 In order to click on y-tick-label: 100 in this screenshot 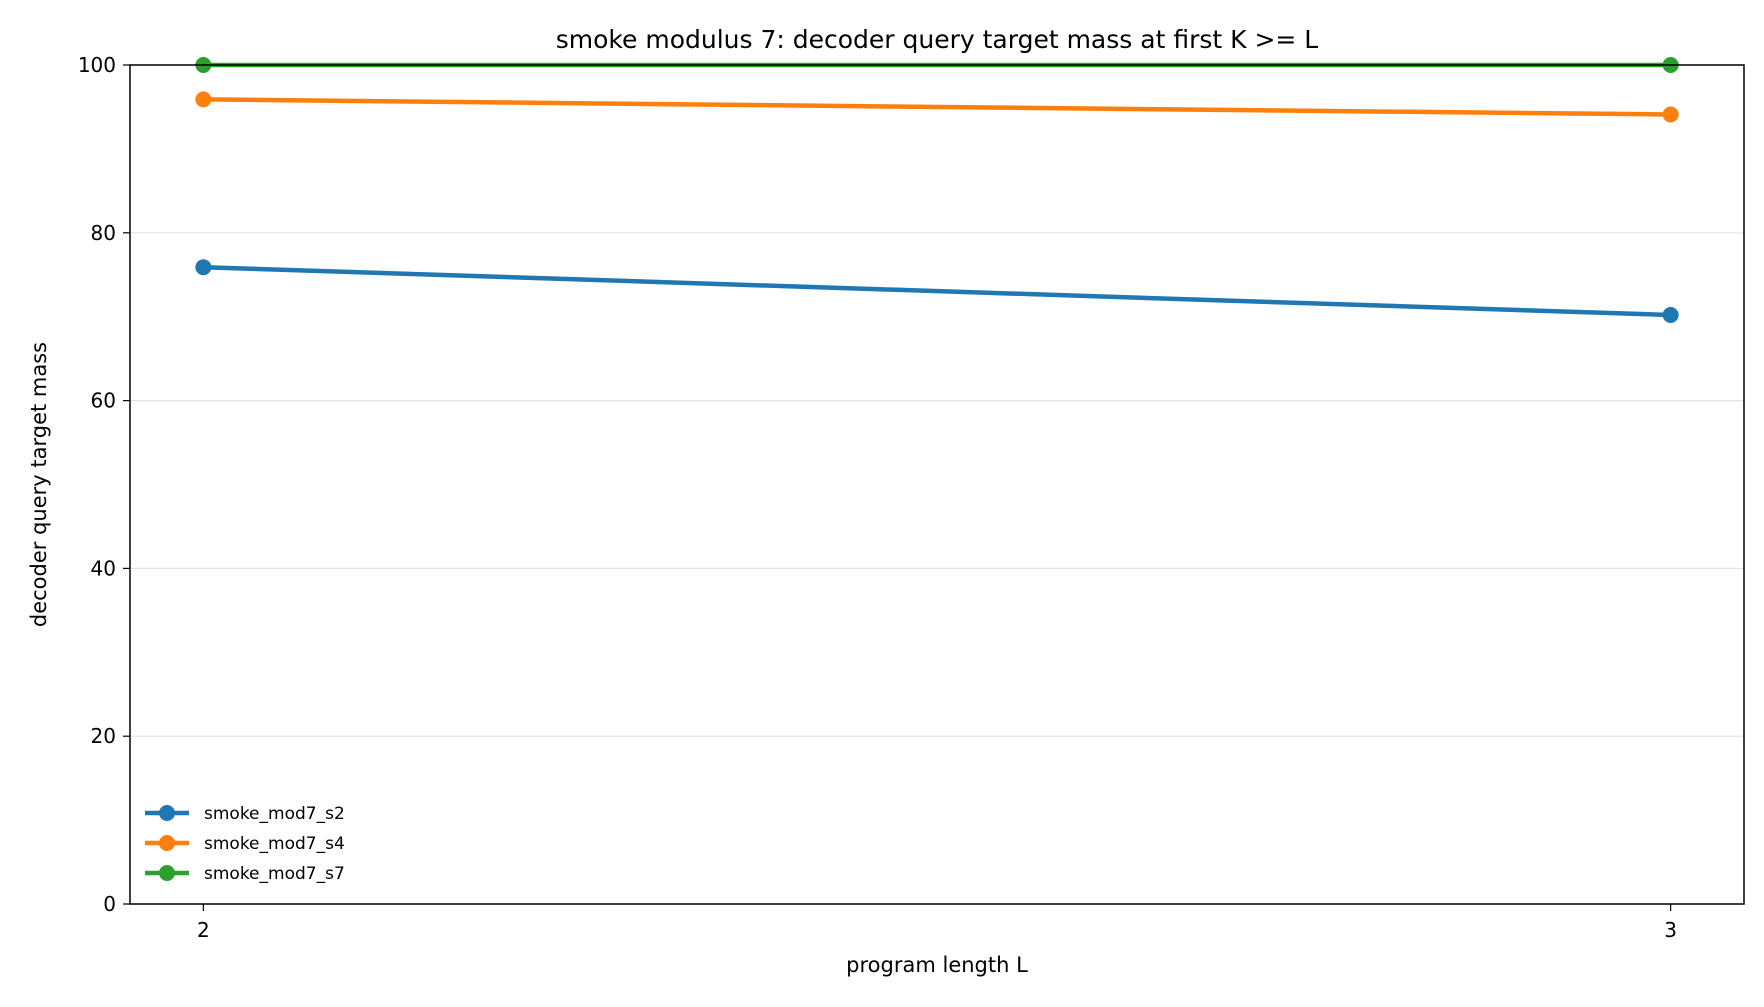, I will do `click(97, 65)`.